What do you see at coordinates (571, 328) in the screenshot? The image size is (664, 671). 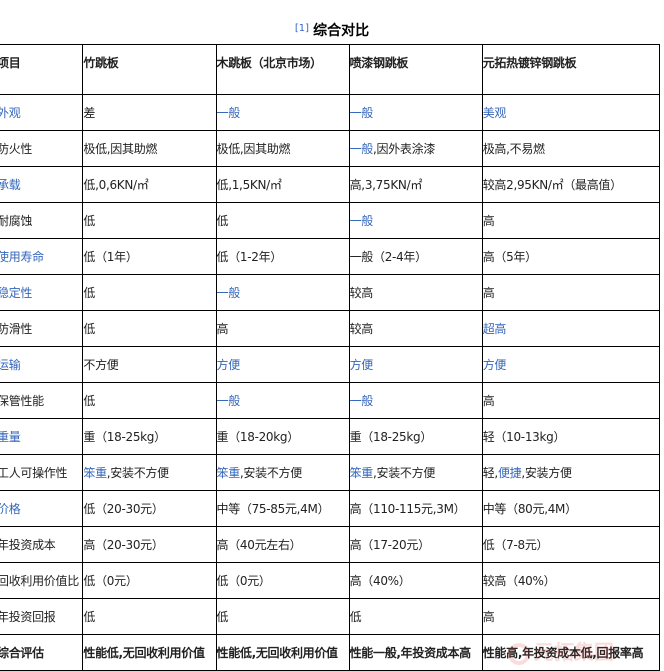 I see `table-cell: 超高` at bounding box center [571, 328].